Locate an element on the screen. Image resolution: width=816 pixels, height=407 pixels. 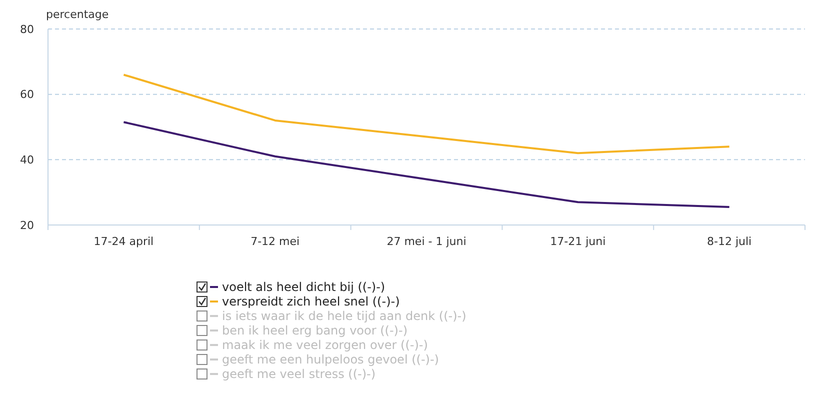
legend-label: verspreidt zich heel snel ((-)-) is located at coordinates (311, 301).